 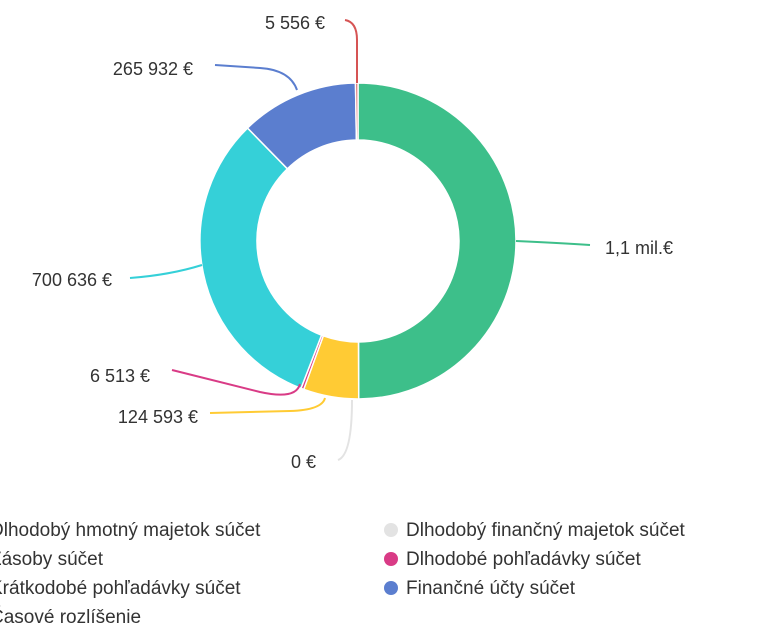 What do you see at coordinates (130, 530) in the screenshot?
I see `legend-label: Dlhodobý hmotný majetok súčet` at bounding box center [130, 530].